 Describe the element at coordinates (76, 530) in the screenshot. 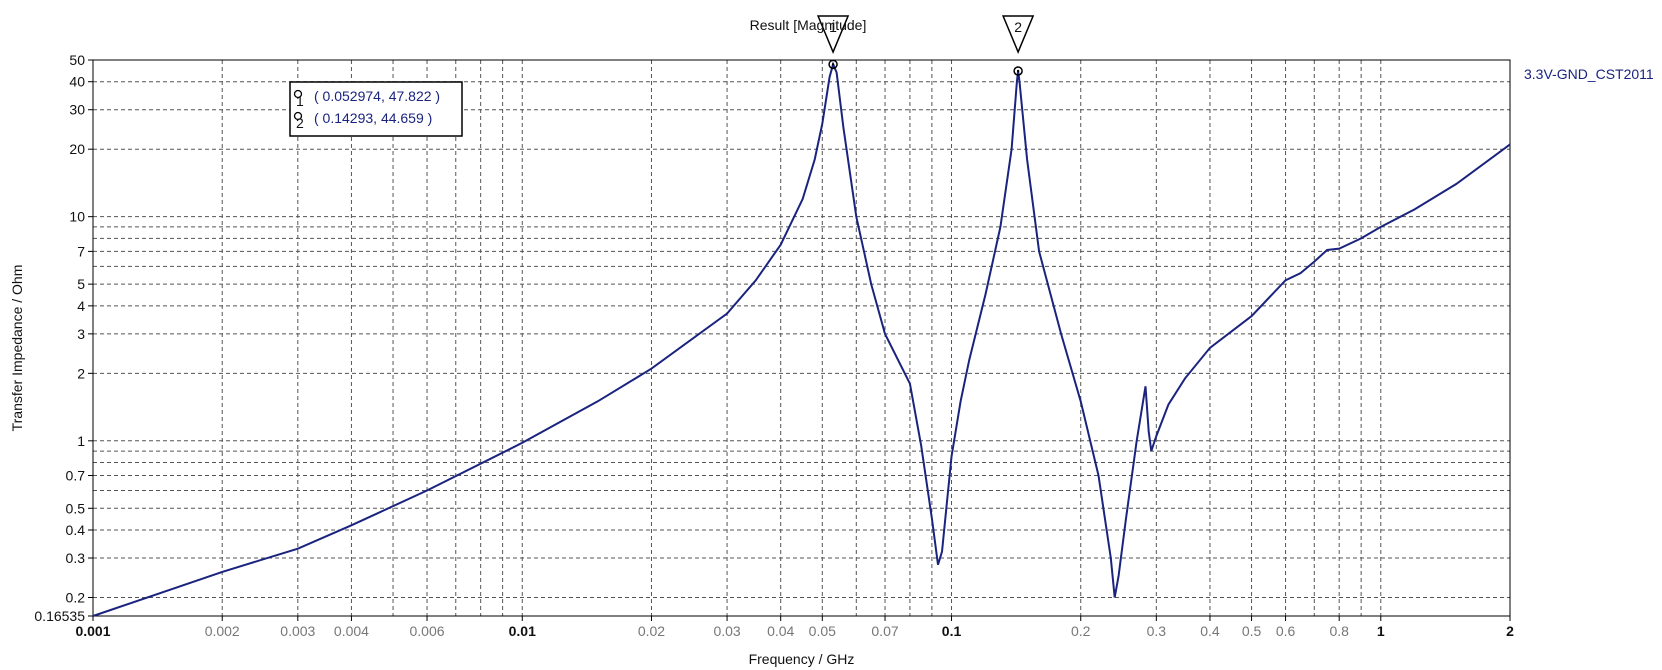

I see `y-tick-label: 0.4` at that location.